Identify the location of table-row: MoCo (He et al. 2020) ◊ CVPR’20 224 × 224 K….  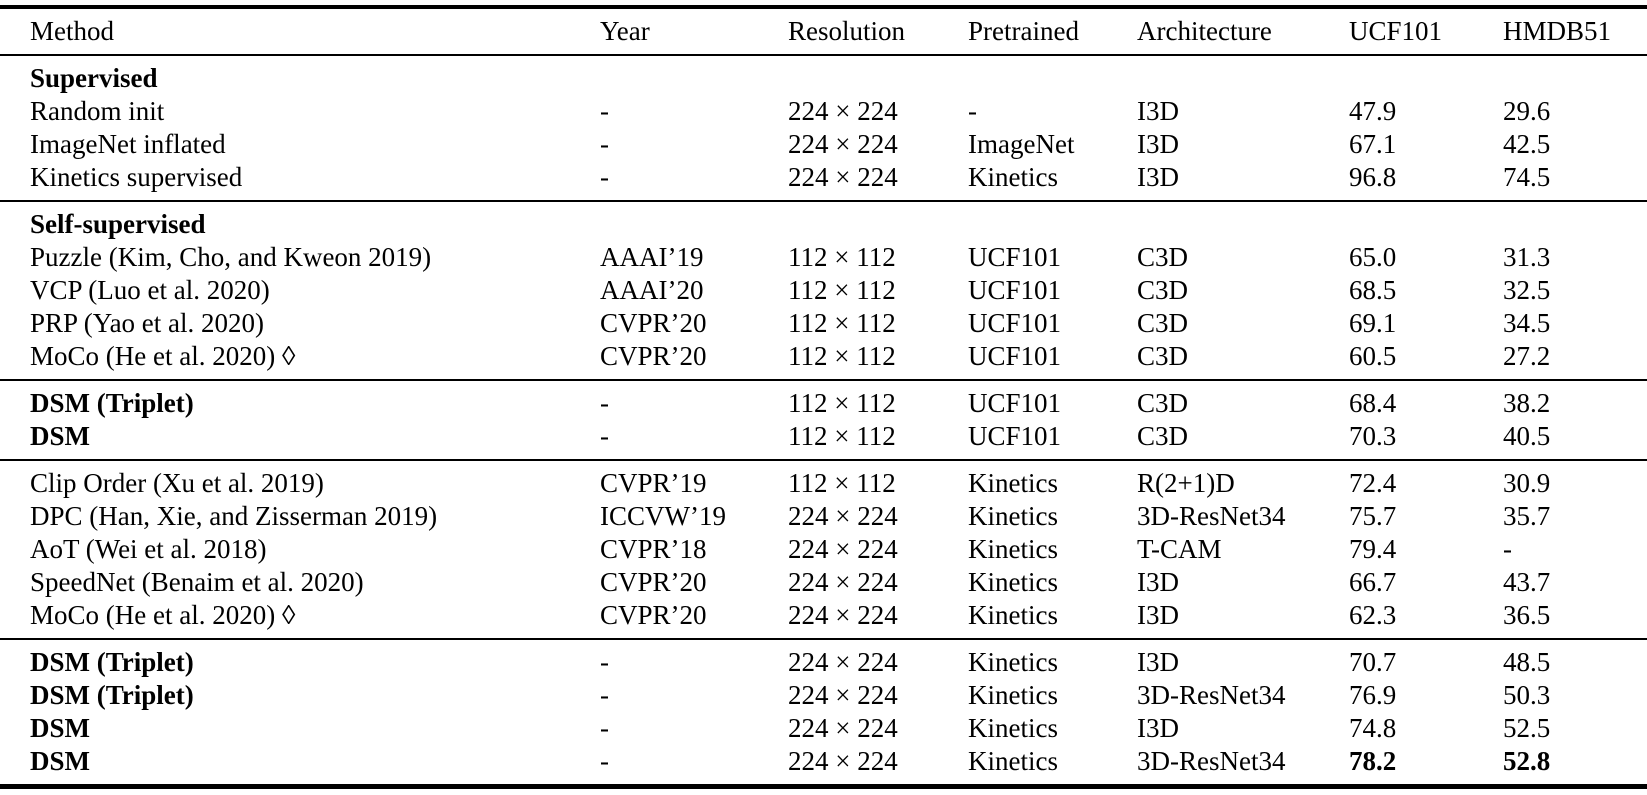
(823, 619).